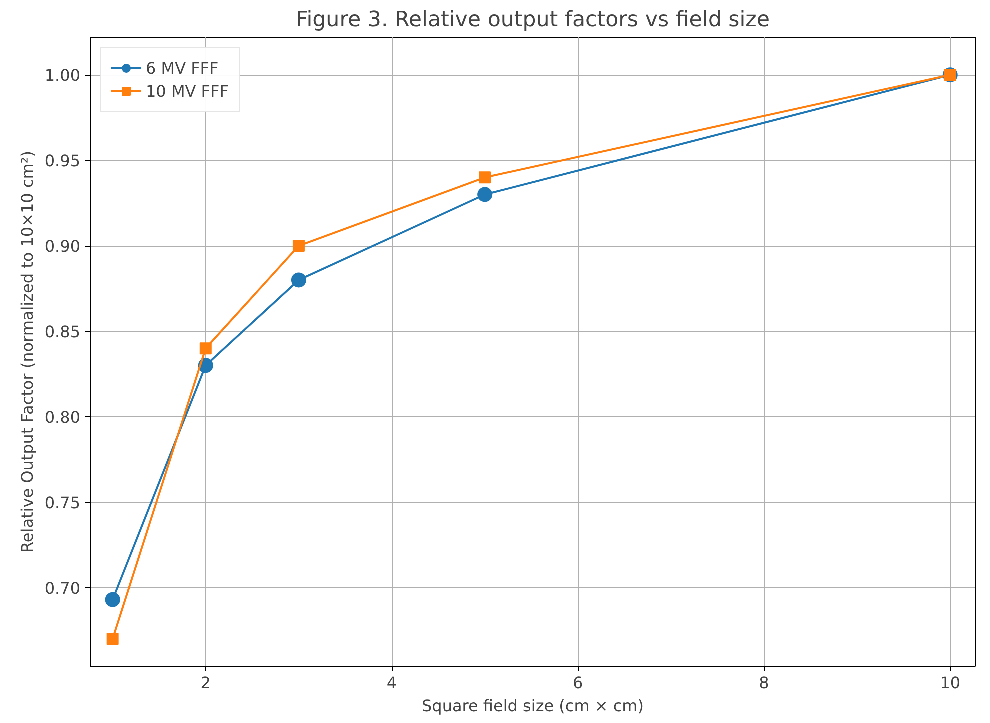  What do you see at coordinates (62, 246) in the screenshot?
I see `y-tick-label: 0.90` at bounding box center [62, 246].